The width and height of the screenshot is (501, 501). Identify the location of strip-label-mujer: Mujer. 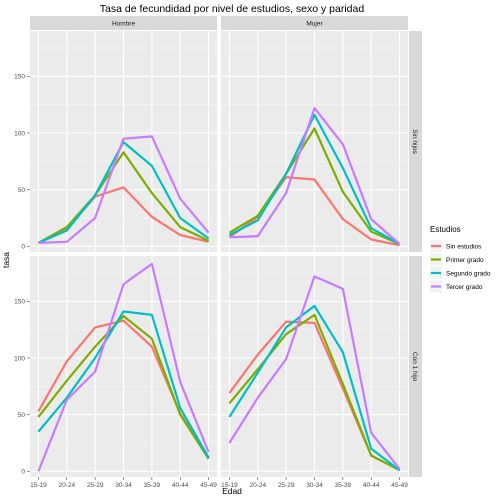
(314, 23).